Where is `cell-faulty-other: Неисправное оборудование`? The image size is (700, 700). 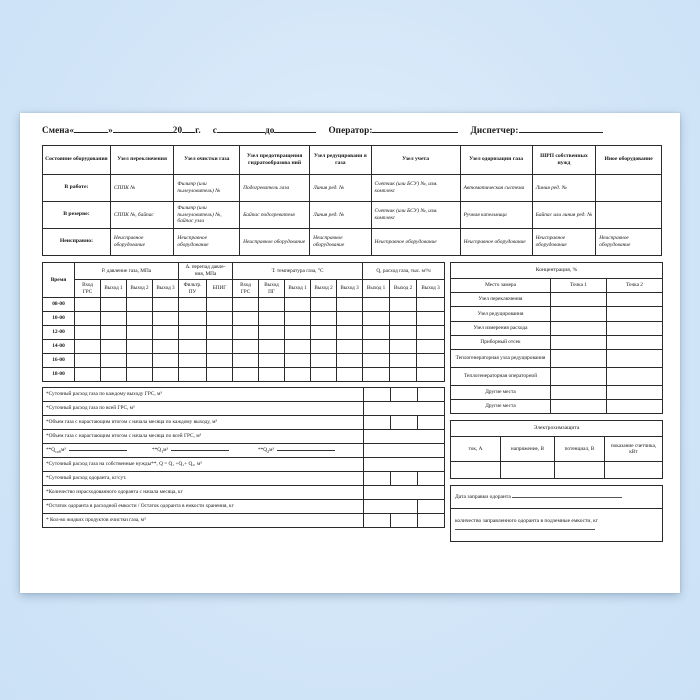 cell-faulty-other: Неисправное оборудование is located at coordinates (628, 242).